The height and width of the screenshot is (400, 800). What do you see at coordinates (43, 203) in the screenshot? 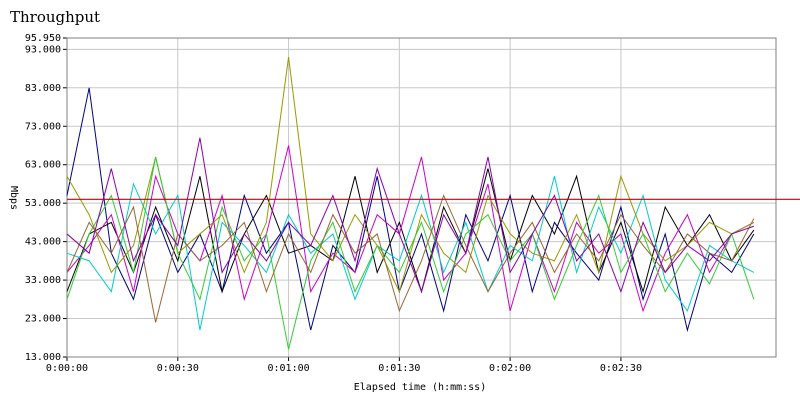
I see `y-tick-label: 53.000` at bounding box center [43, 203].